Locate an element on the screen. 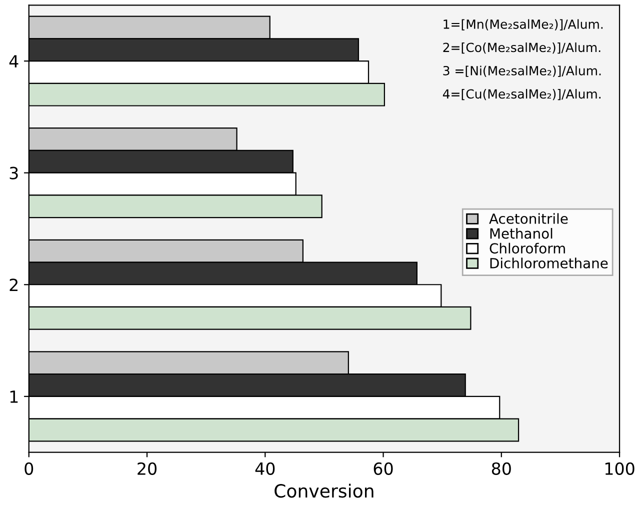 This screenshot has width=642, height=514. x-tick-label: 0 is located at coordinates (29, 468).